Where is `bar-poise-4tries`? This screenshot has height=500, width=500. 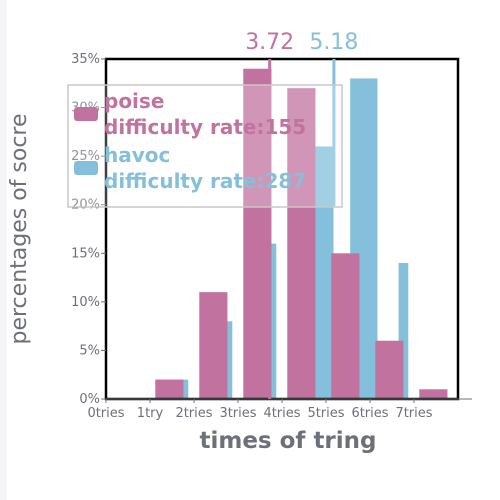 bar-poise-4tries is located at coordinates (301, 244).